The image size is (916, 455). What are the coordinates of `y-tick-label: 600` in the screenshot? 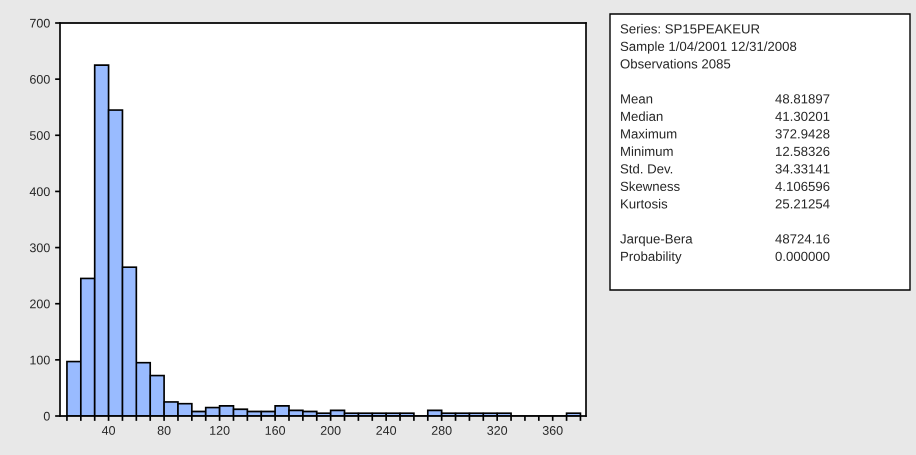 It's located at (40, 79).